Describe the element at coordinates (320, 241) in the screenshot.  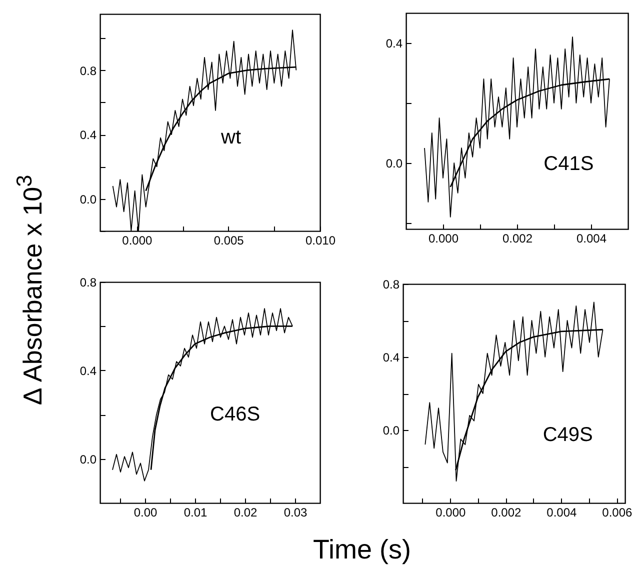
I see `x-tick-label: 0.010` at that location.